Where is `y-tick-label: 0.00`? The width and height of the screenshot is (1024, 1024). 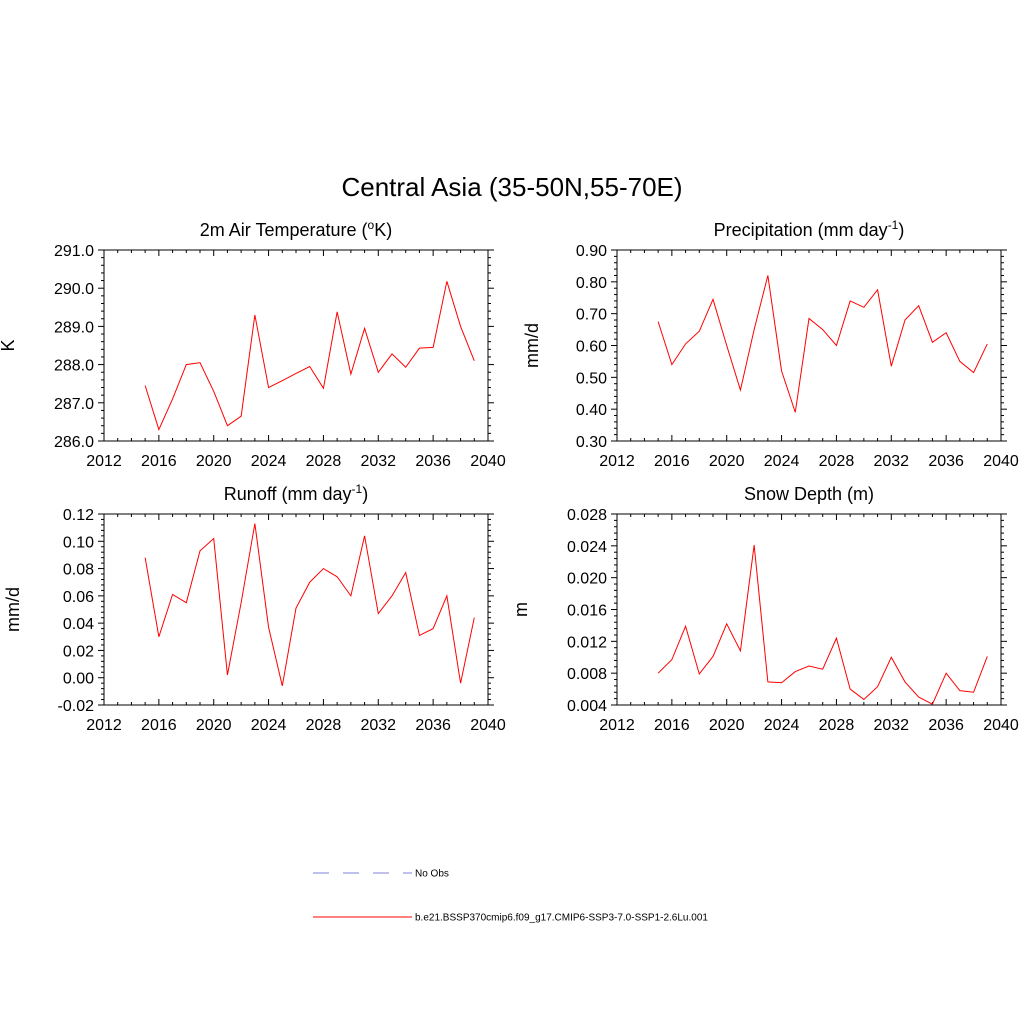
y-tick-label: 0.00 is located at coordinates (78, 679).